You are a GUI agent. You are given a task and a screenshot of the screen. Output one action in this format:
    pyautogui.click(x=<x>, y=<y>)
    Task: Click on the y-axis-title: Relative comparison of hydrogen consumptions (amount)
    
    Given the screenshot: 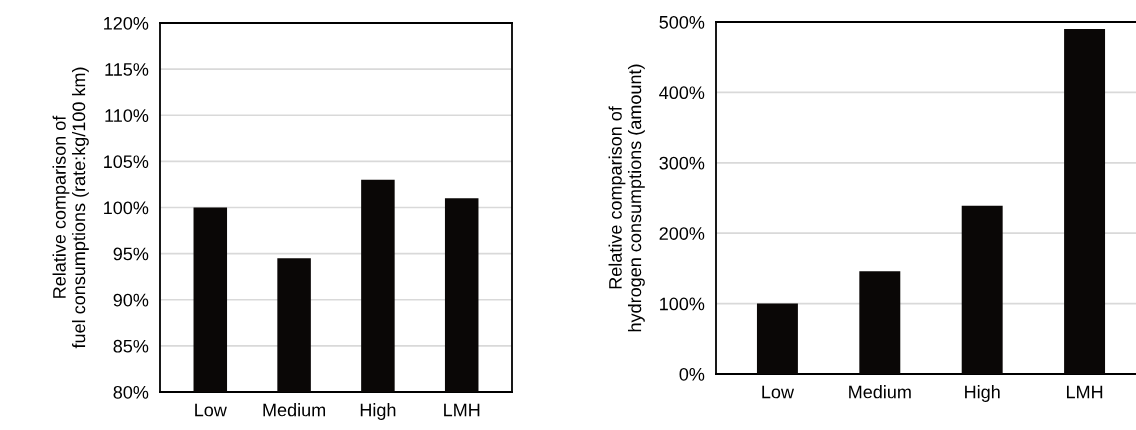 What is the action you would take?
    pyautogui.click(x=626, y=198)
    